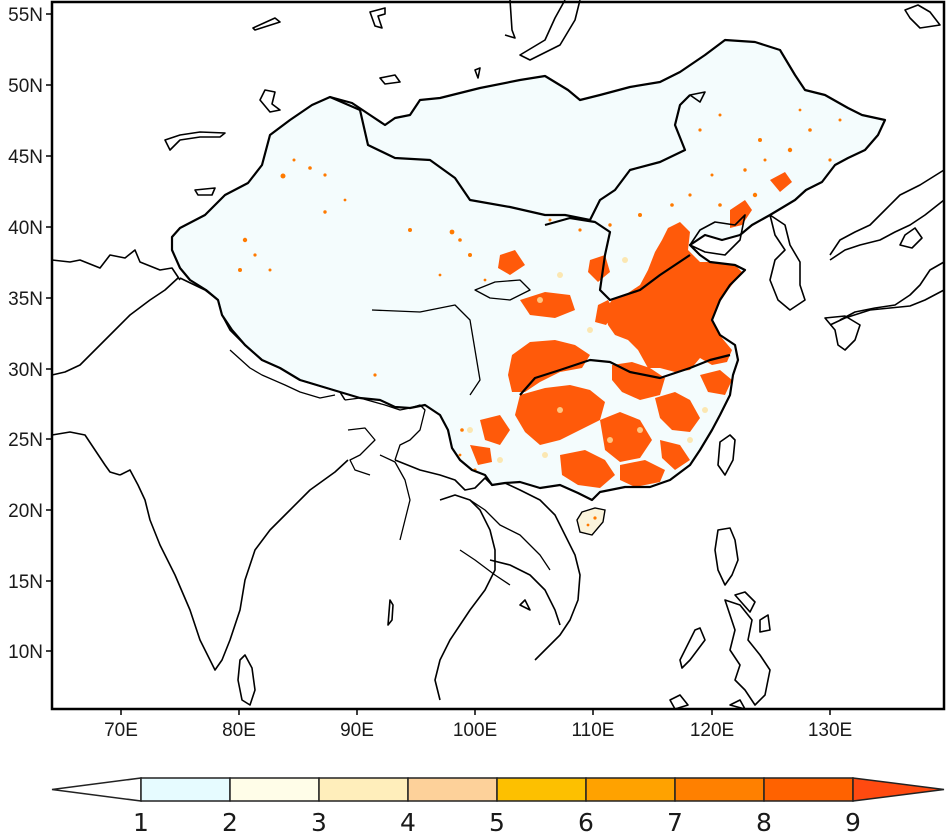  What do you see at coordinates (319, 822) in the screenshot?
I see `colorbar-label: 3` at bounding box center [319, 822].